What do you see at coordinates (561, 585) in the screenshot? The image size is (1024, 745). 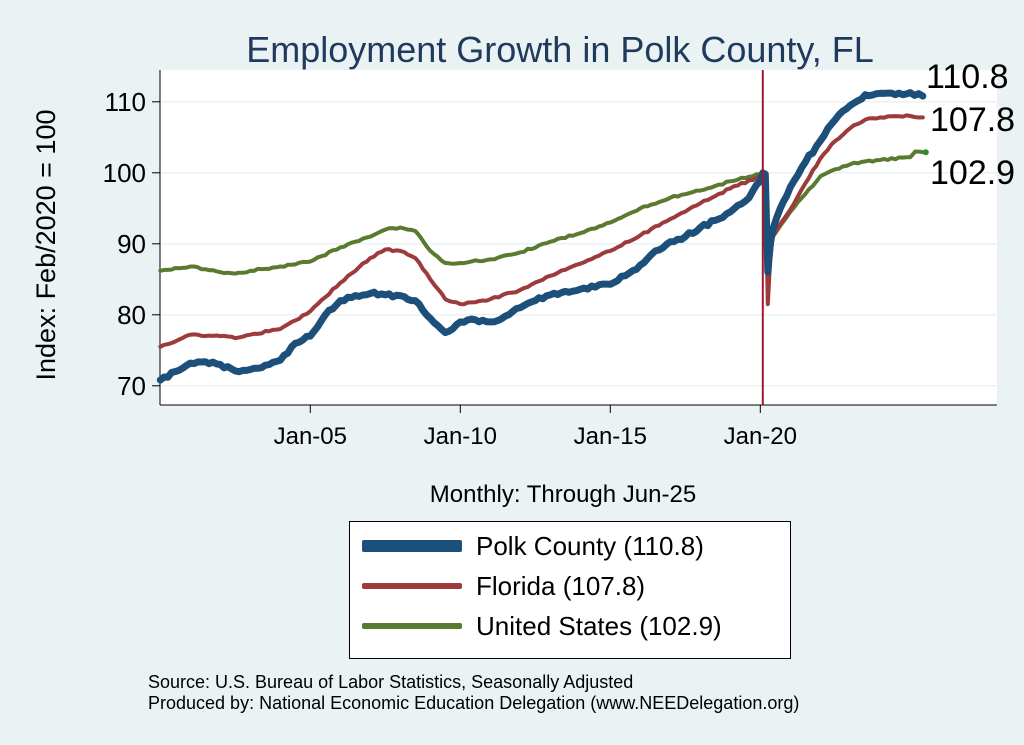 I see `legend-label-florida: Florida (107.8)` at bounding box center [561, 585].